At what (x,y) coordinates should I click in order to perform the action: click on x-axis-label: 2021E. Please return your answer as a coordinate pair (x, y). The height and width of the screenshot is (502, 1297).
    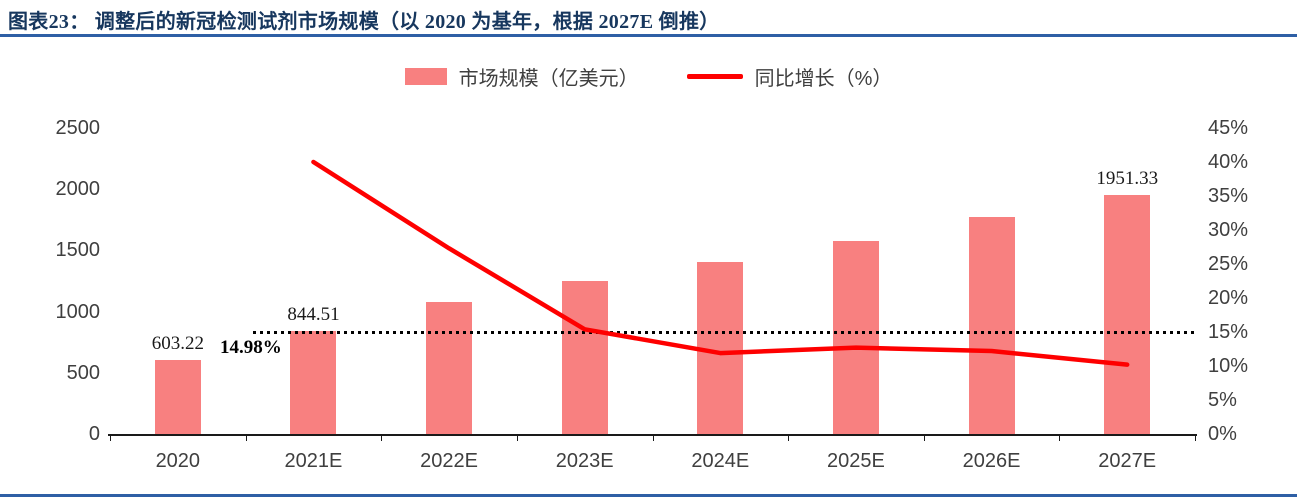
    Looking at the image, I should click on (313, 461).